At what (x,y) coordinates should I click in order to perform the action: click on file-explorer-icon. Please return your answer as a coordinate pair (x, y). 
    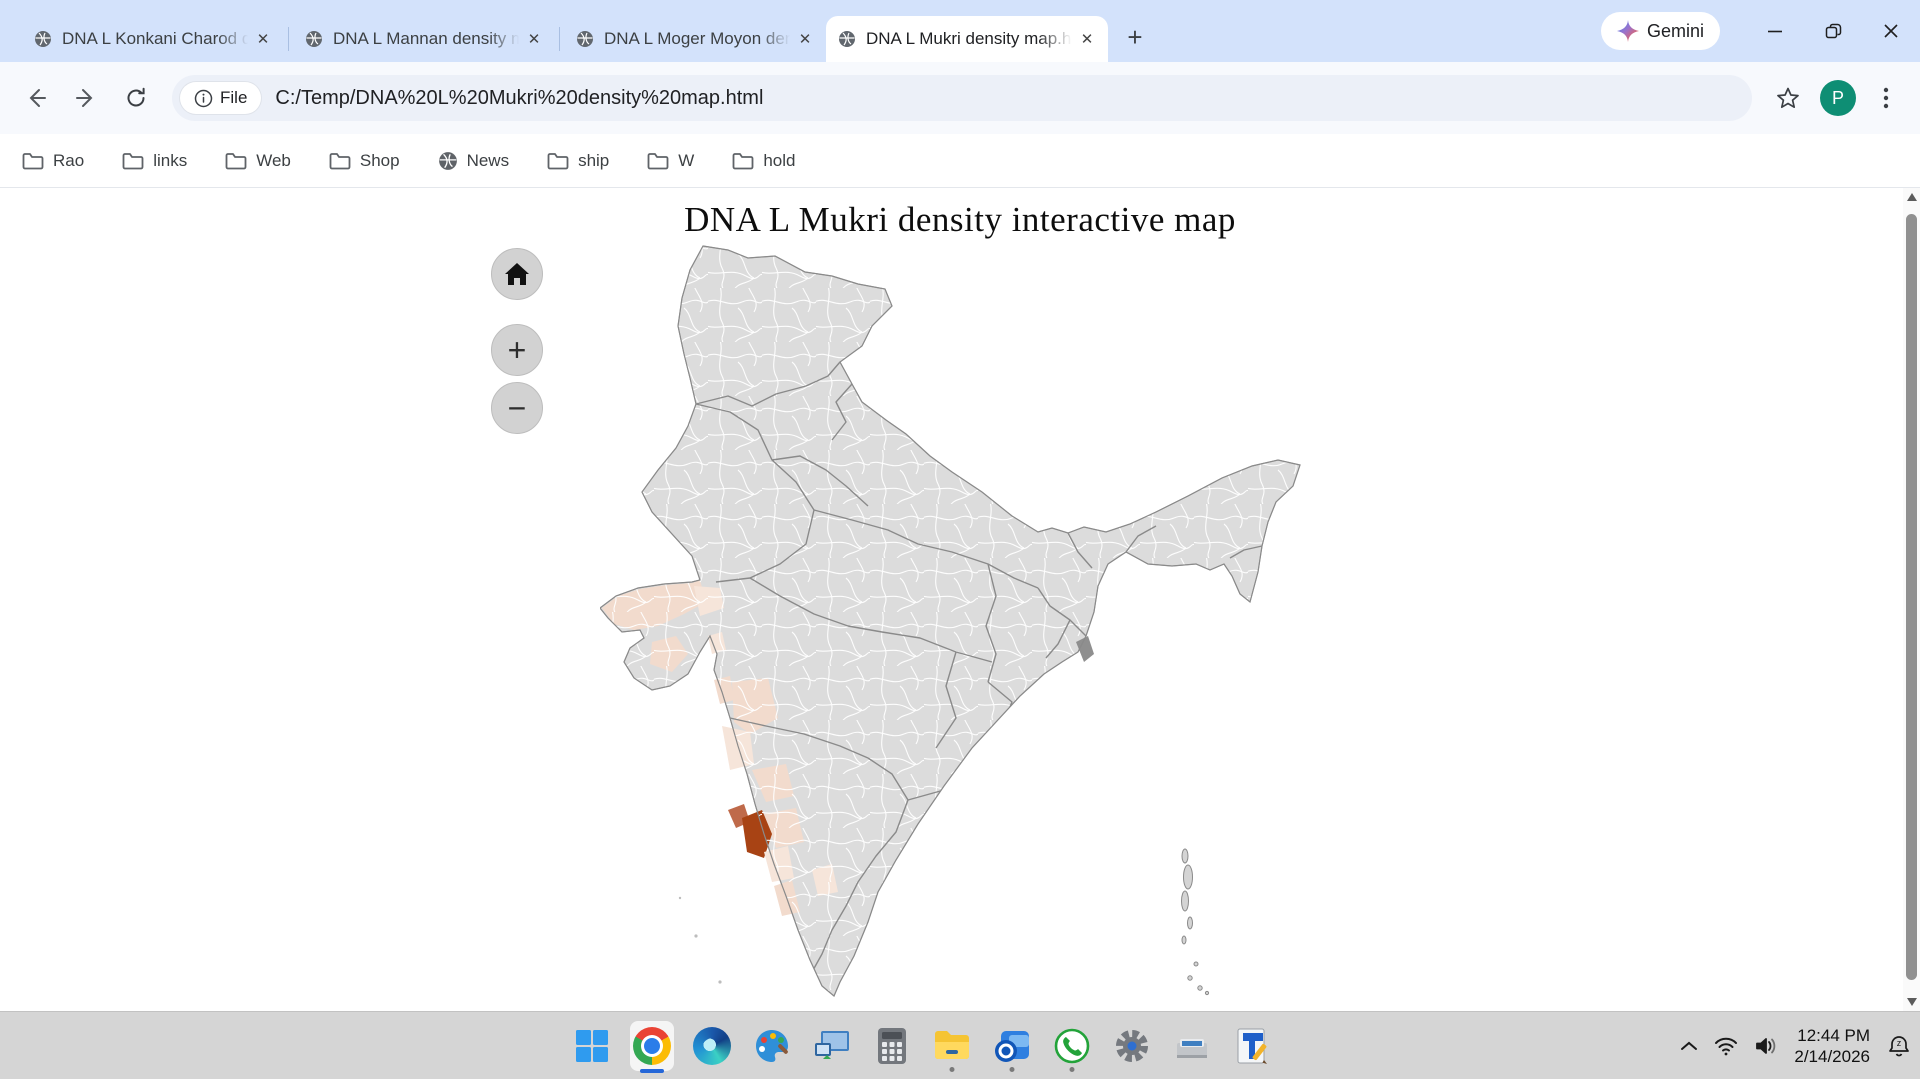
    Looking at the image, I should click on (952, 1045).